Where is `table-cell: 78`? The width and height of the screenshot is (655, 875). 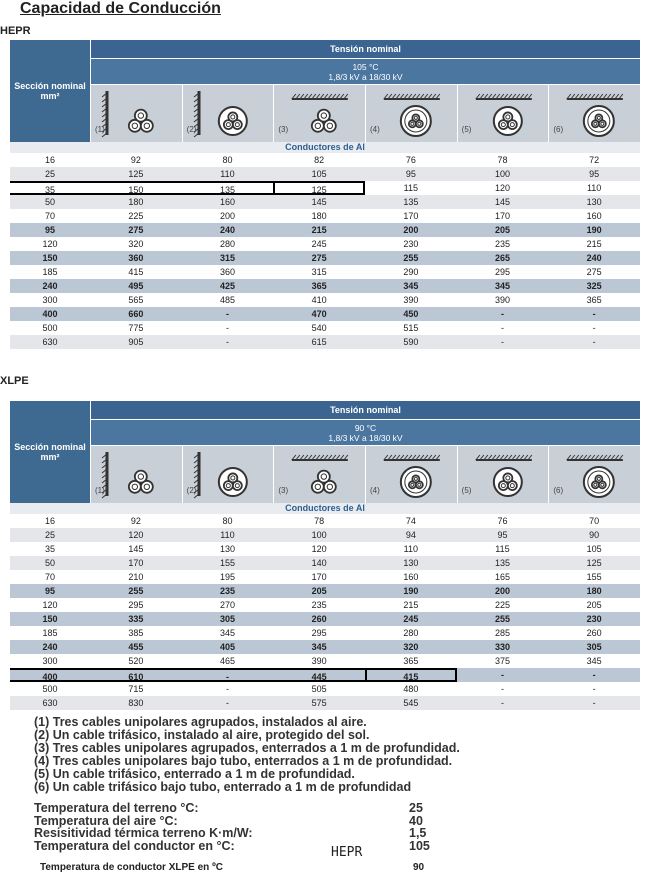
table-cell: 78 is located at coordinates (502, 160).